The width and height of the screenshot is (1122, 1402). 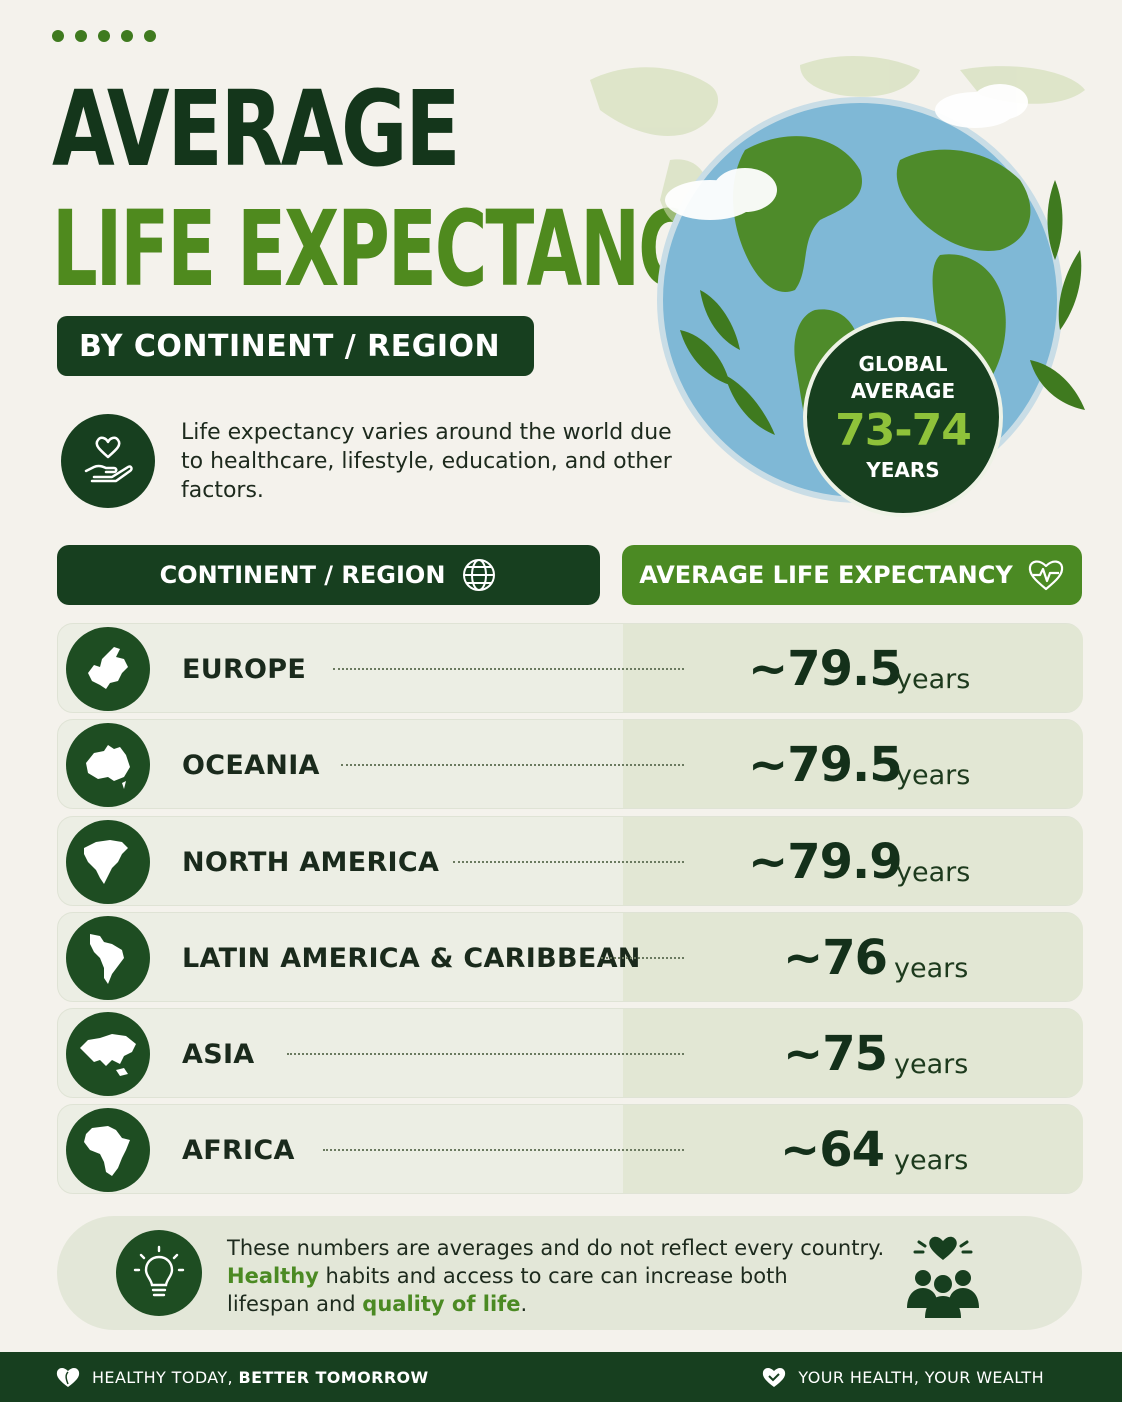 I want to click on global-label-2: AVERAGE, so click(x=903, y=391).